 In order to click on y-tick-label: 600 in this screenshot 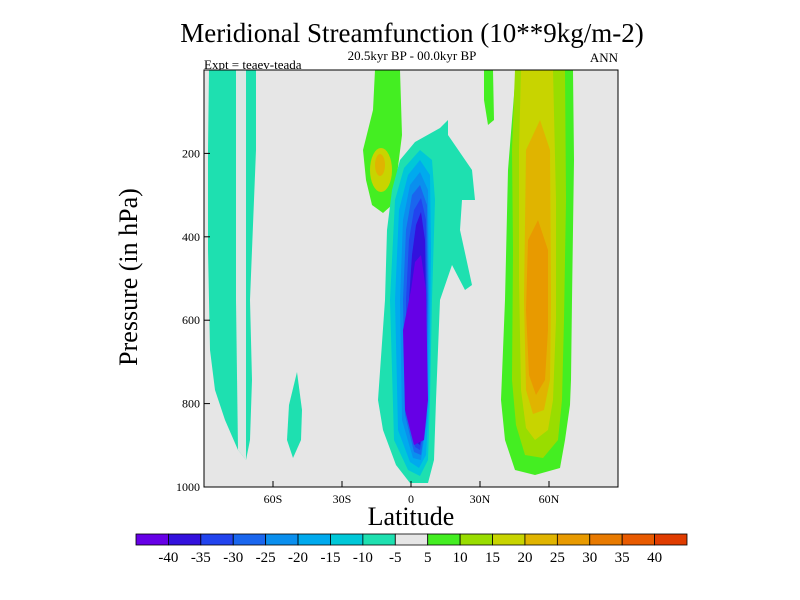, I will do `click(191, 320)`.